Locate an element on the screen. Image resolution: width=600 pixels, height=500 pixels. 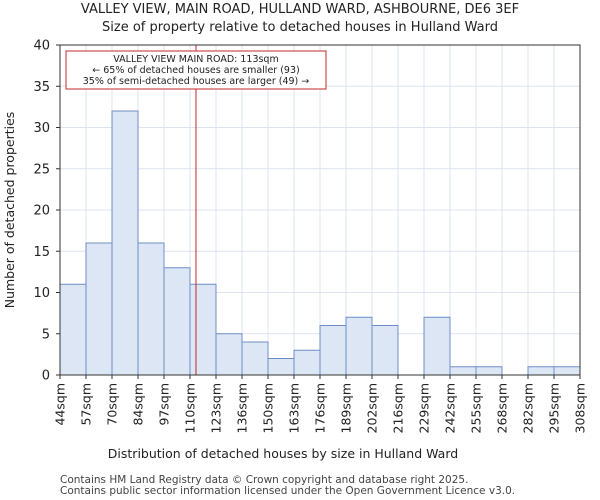
y-tick-label: 30 is located at coordinates (41, 128).